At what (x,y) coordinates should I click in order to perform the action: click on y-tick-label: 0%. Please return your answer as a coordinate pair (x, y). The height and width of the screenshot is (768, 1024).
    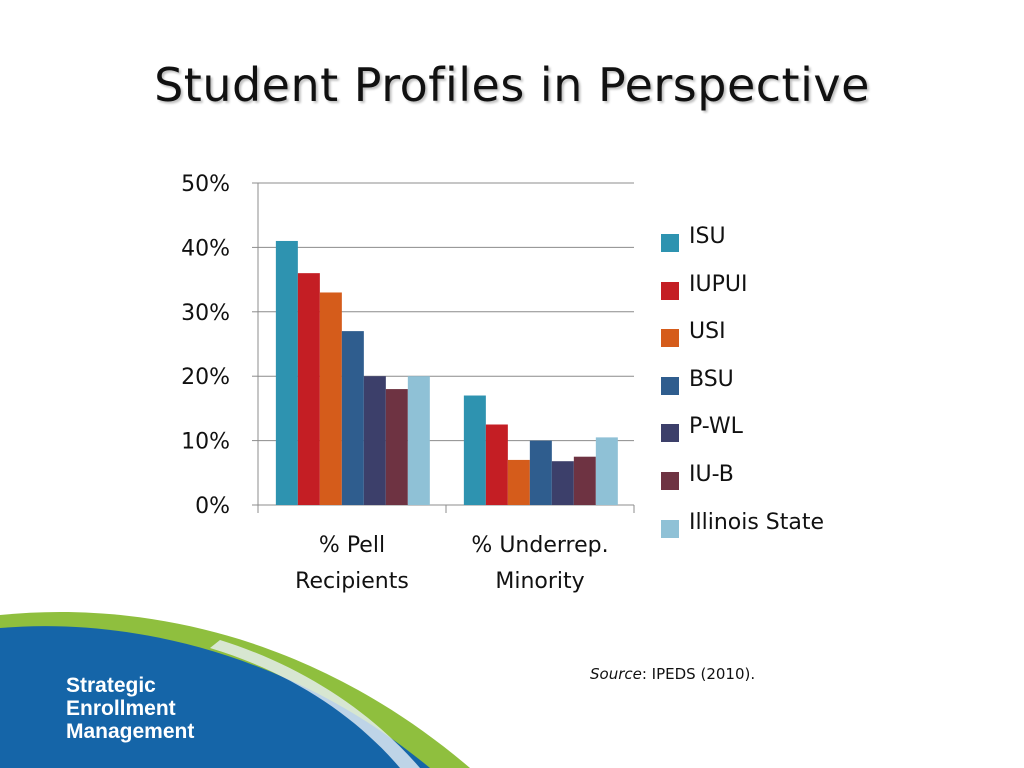
    Looking at the image, I should click on (212, 506).